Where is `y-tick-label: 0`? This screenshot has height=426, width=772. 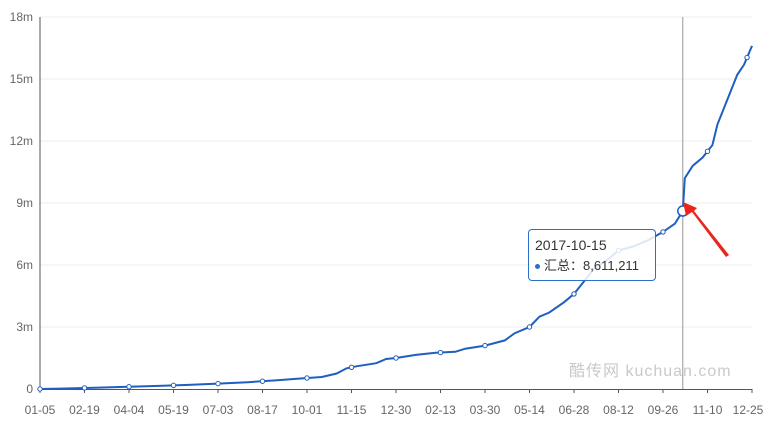 y-tick-label: 0 is located at coordinates (29, 389).